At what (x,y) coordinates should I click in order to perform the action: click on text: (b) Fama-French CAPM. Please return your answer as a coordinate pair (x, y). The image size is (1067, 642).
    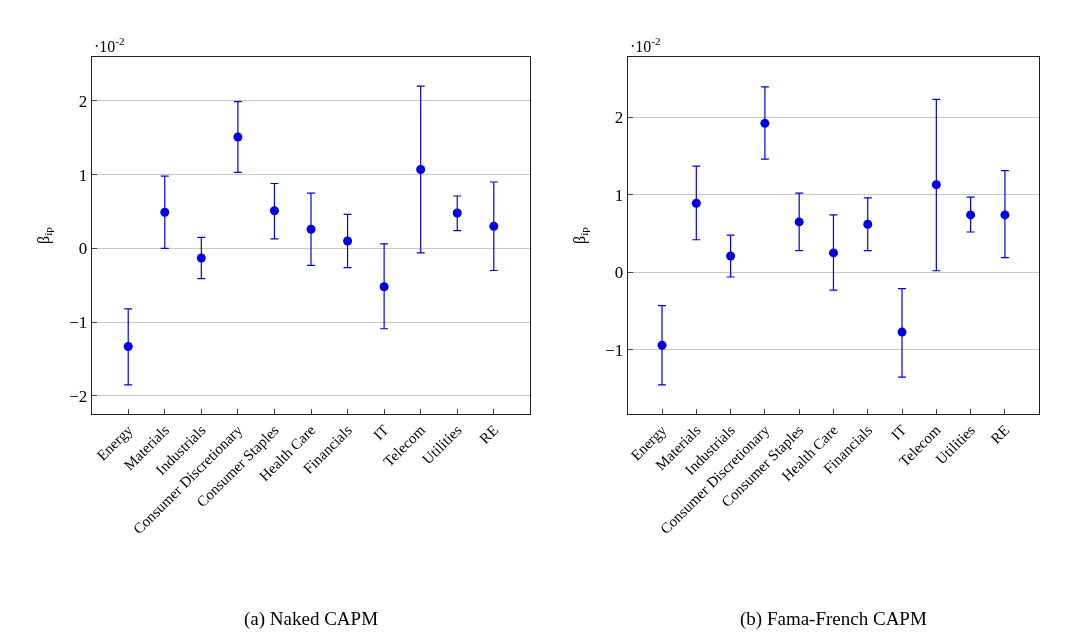
    Looking at the image, I should click on (833, 619).